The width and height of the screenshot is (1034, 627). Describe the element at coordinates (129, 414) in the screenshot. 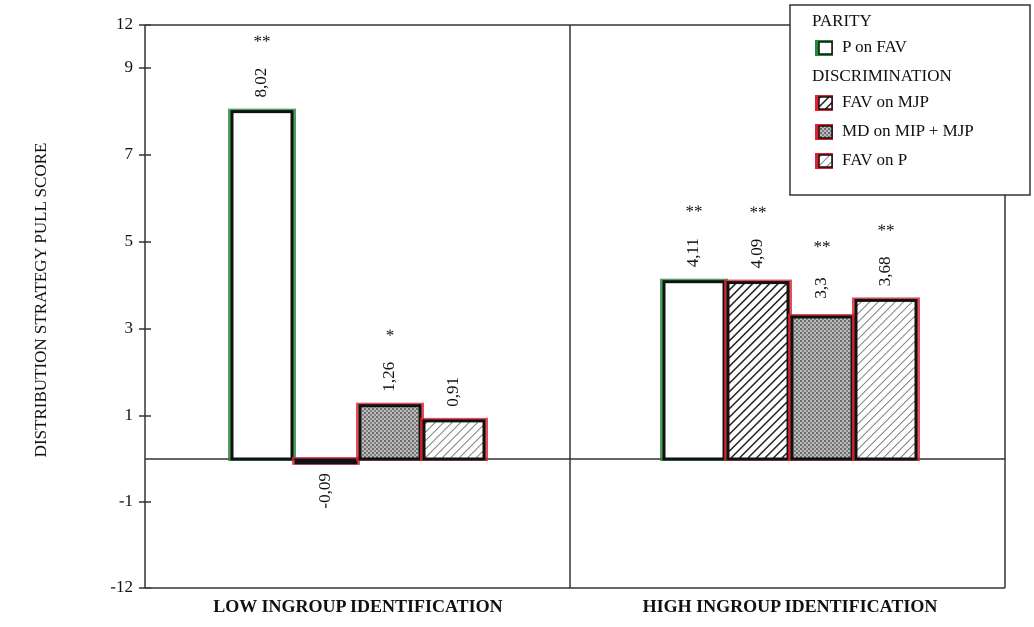

I see `y-tick-label: 1` at that location.